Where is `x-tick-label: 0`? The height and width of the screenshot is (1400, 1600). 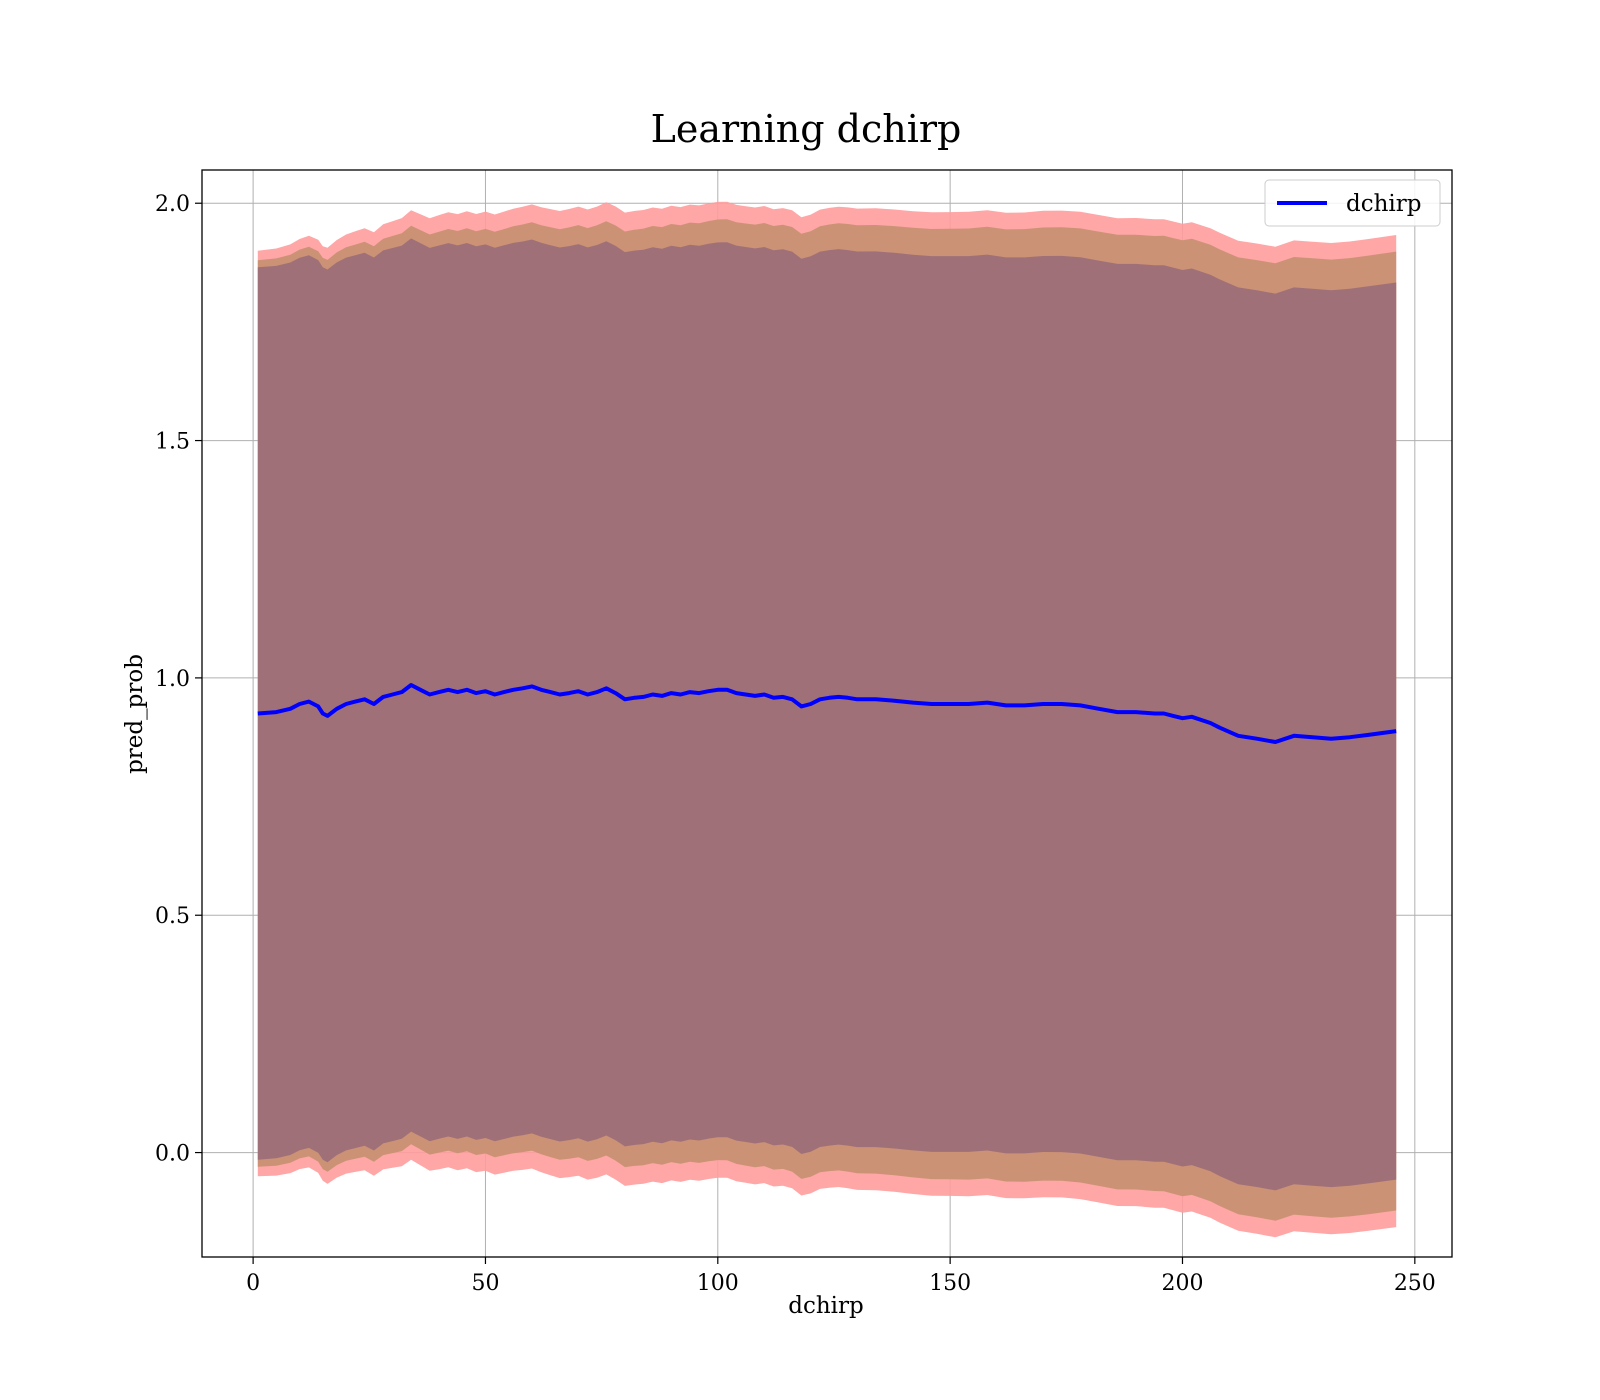 x-tick-label: 0 is located at coordinates (253, 1283).